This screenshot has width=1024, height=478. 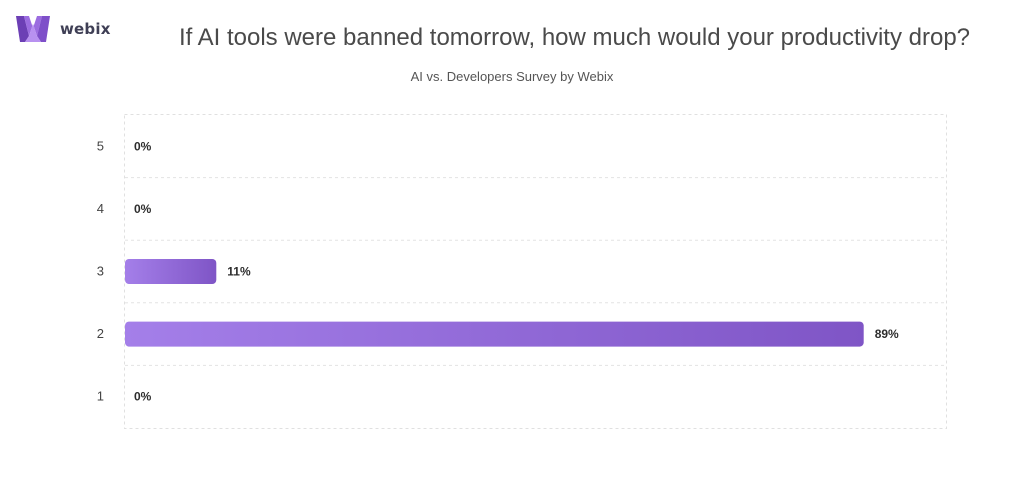 What do you see at coordinates (85, 29) in the screenshot?
I see `brand-name: webix` at bounding box center [85, 29].